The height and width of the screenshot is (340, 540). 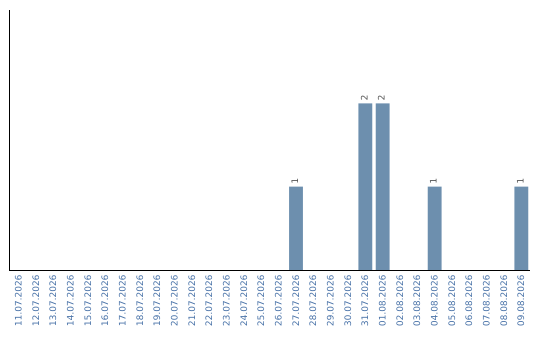 What do you see at coordinates (279, 300) in the screenshot?
I see `x-tick-label: 26.07.2026` at bounding box center [279, 300].